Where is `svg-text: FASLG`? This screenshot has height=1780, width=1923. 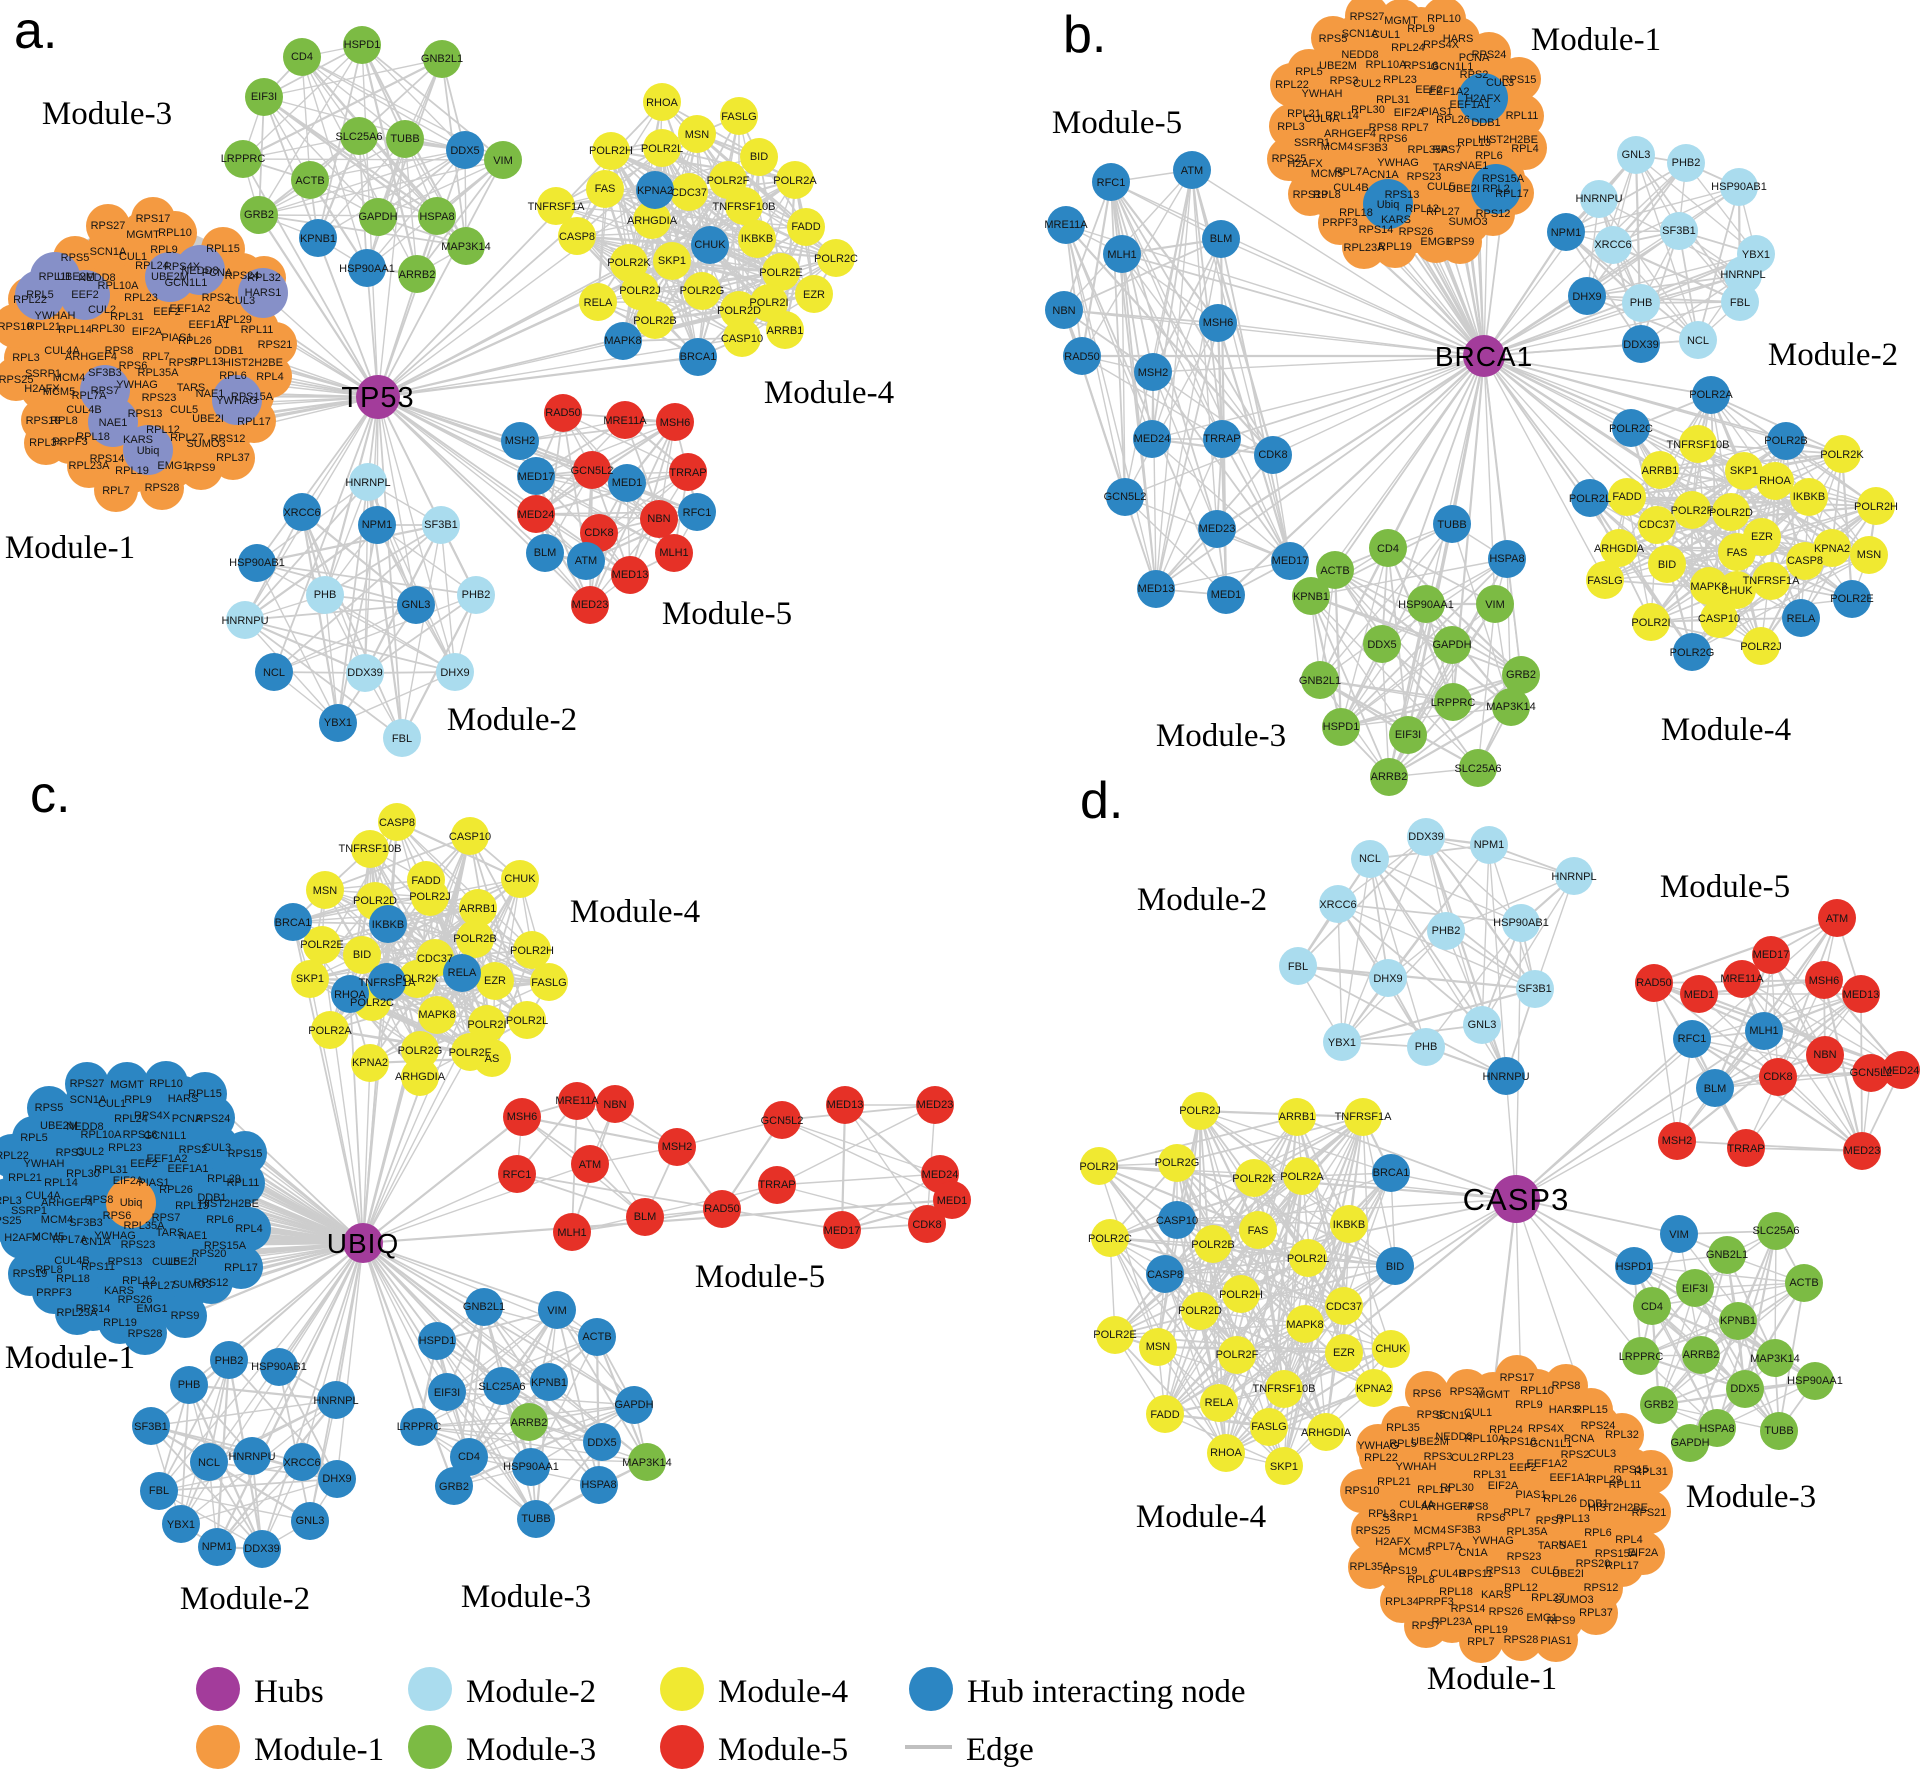 svg-text: FASLG is located at coordinates (548, 983).